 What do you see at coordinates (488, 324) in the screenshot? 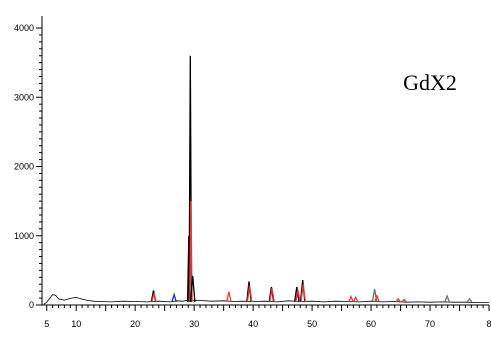
I see `x-tick-label: 8` at bounding box center [488, 324].